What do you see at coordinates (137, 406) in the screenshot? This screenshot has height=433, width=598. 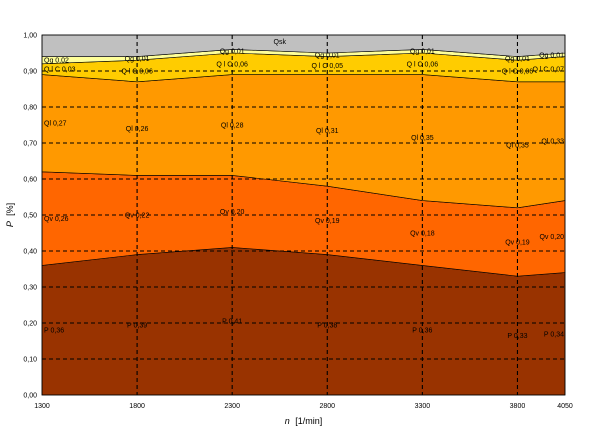 I see `x-tick-label: 1800` at bounding box center [137, 406].